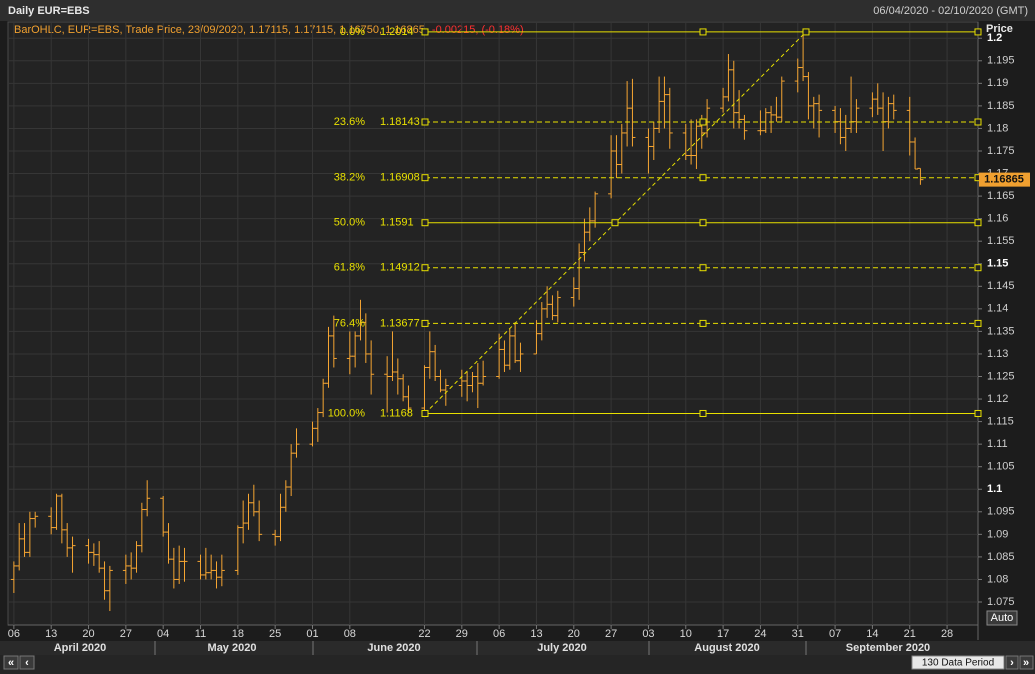 This screenshot has width=1035, height=674. I want to click on last-icon: », so click(1026, 663).